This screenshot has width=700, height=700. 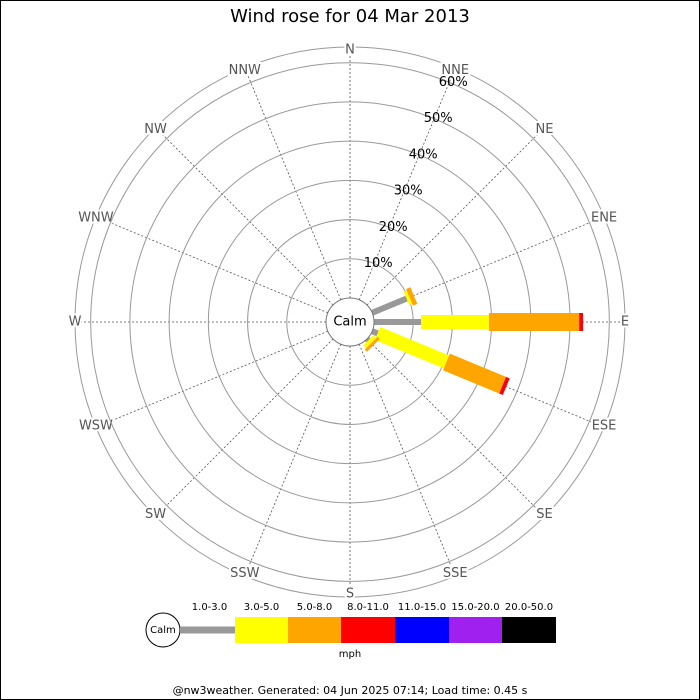 What do you see at coordinates (455, 70) in the screenshot?
I see `direction-label: NNE` at bounding box center [455, 70].